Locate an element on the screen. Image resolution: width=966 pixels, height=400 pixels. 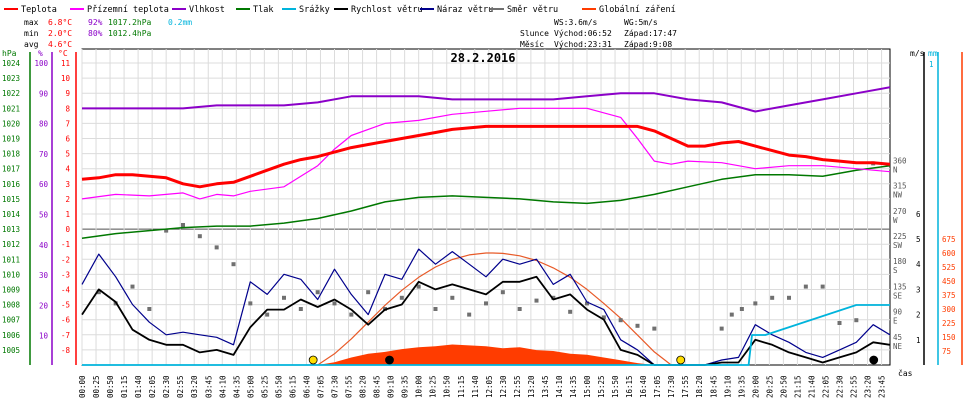
temp-tick: -8 is located at coordinates (66, 350).